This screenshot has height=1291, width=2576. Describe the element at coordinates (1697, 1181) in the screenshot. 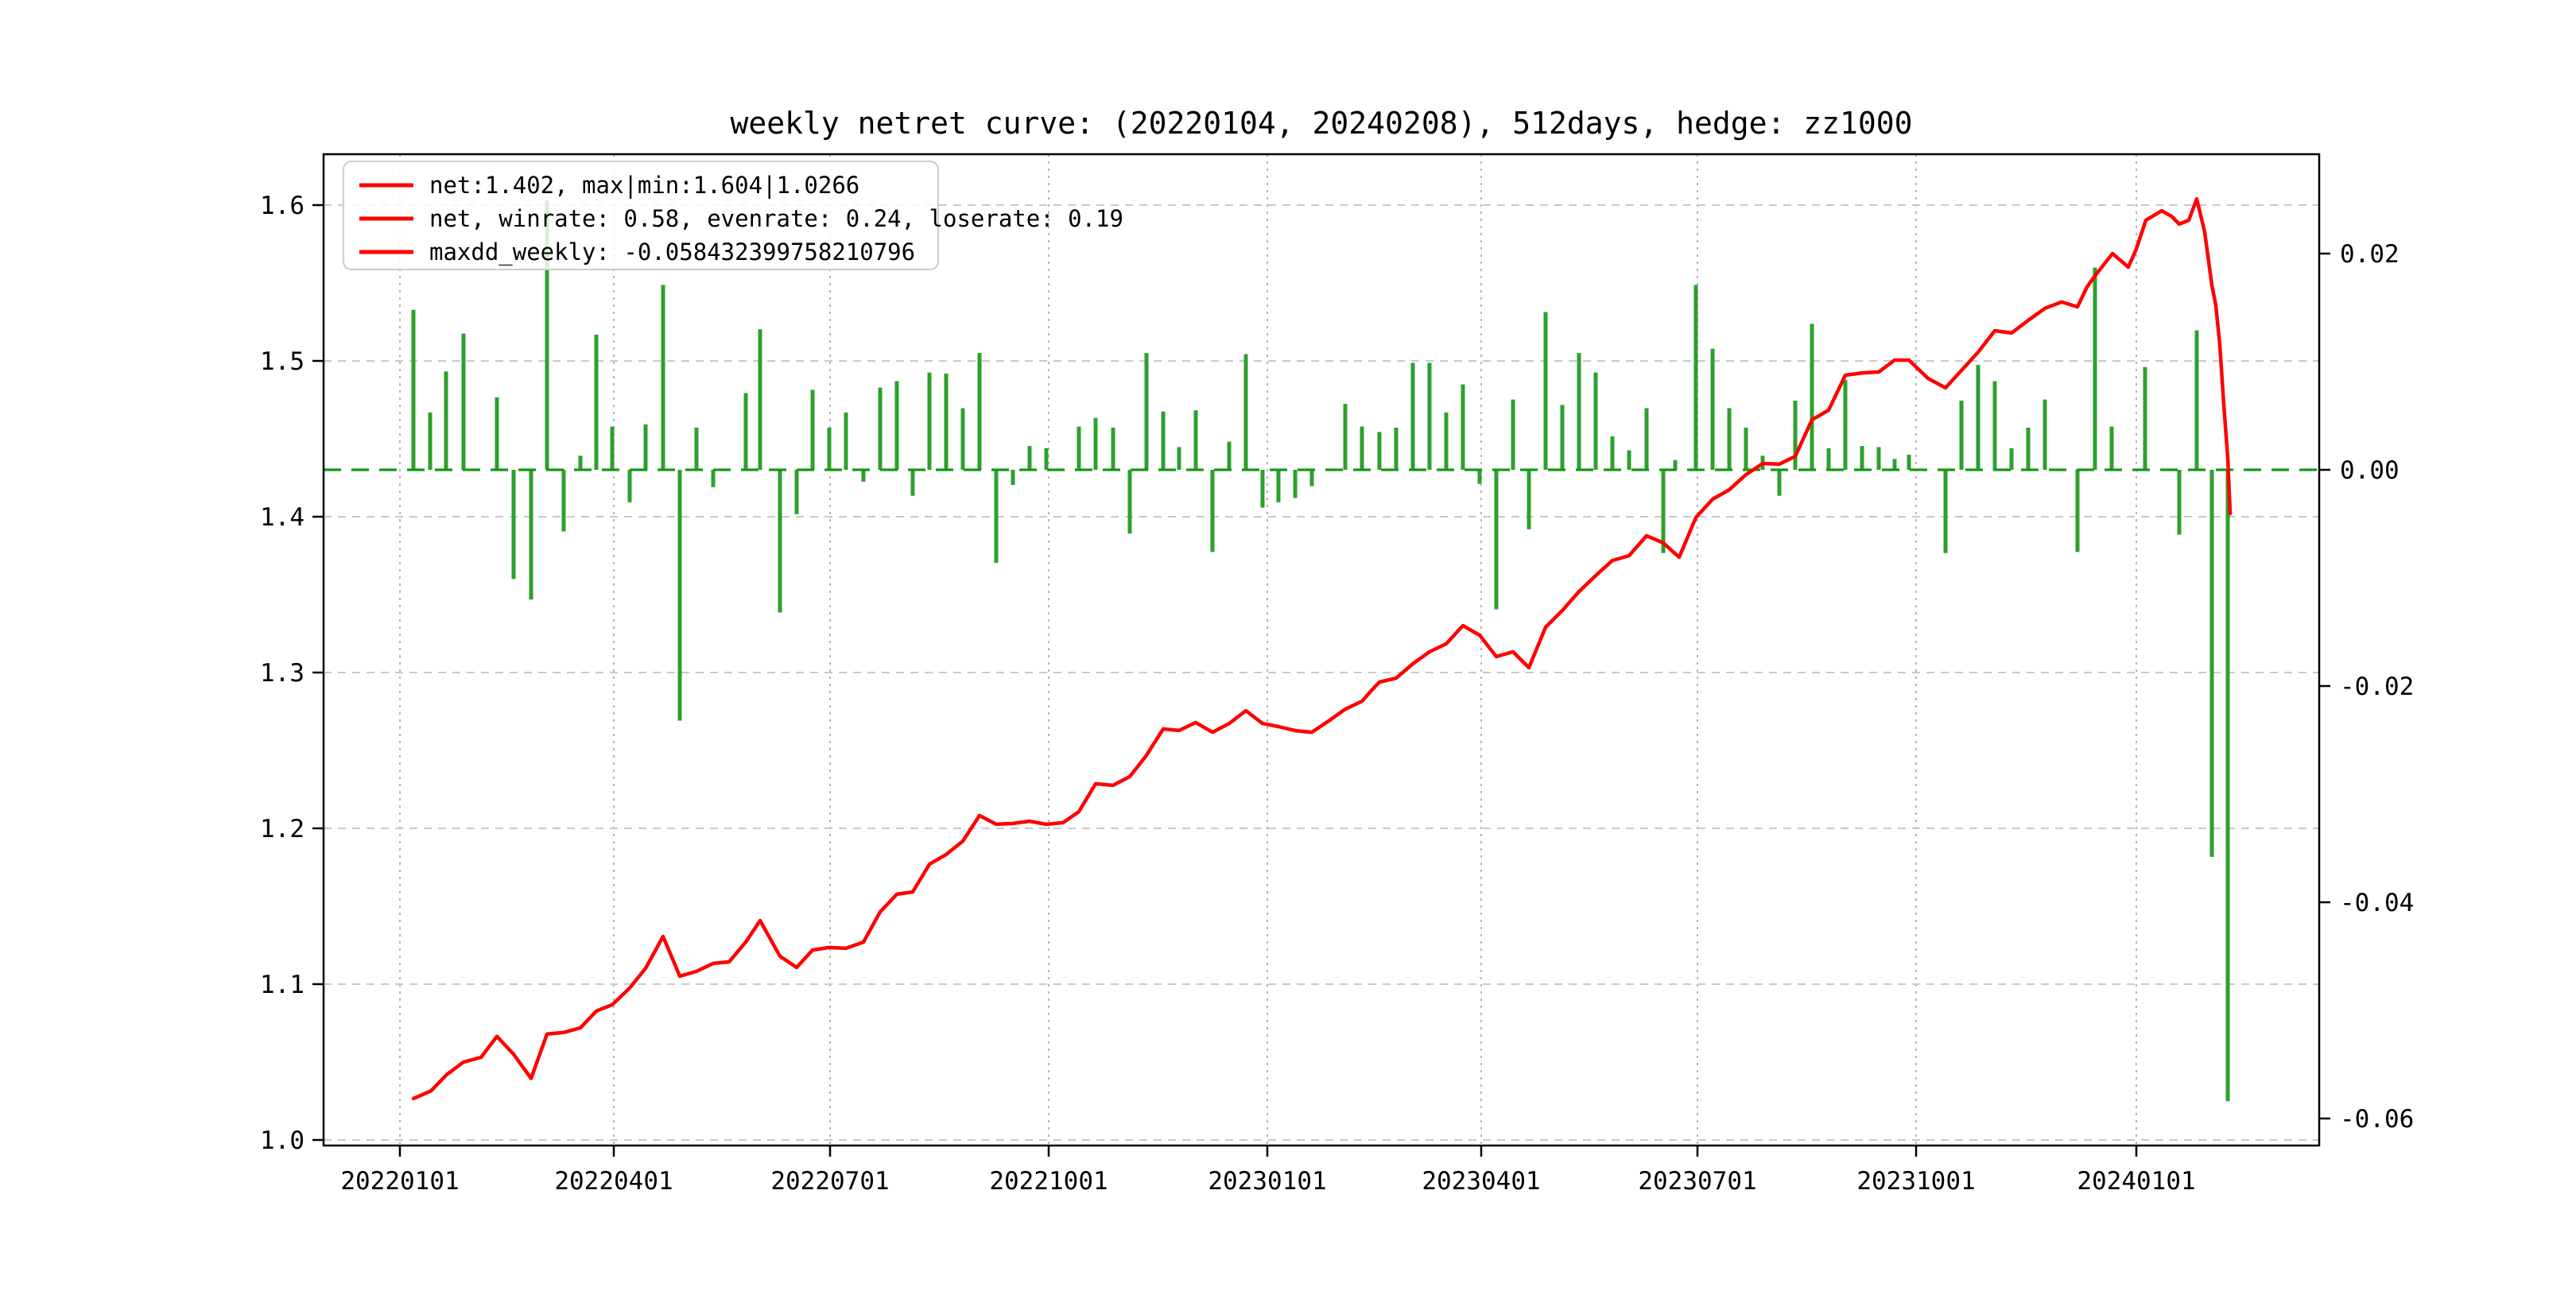

I see `x-axis-tick-20230701: 20230701` at that location.